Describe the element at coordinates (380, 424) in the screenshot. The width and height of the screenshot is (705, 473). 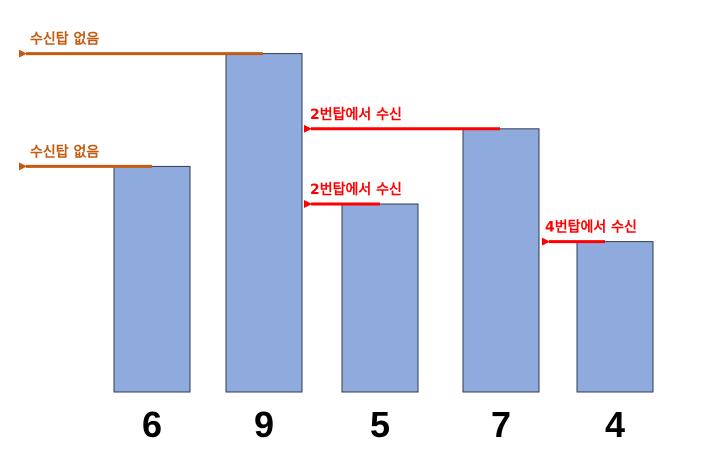
I see `tower-height: 5` at that location.